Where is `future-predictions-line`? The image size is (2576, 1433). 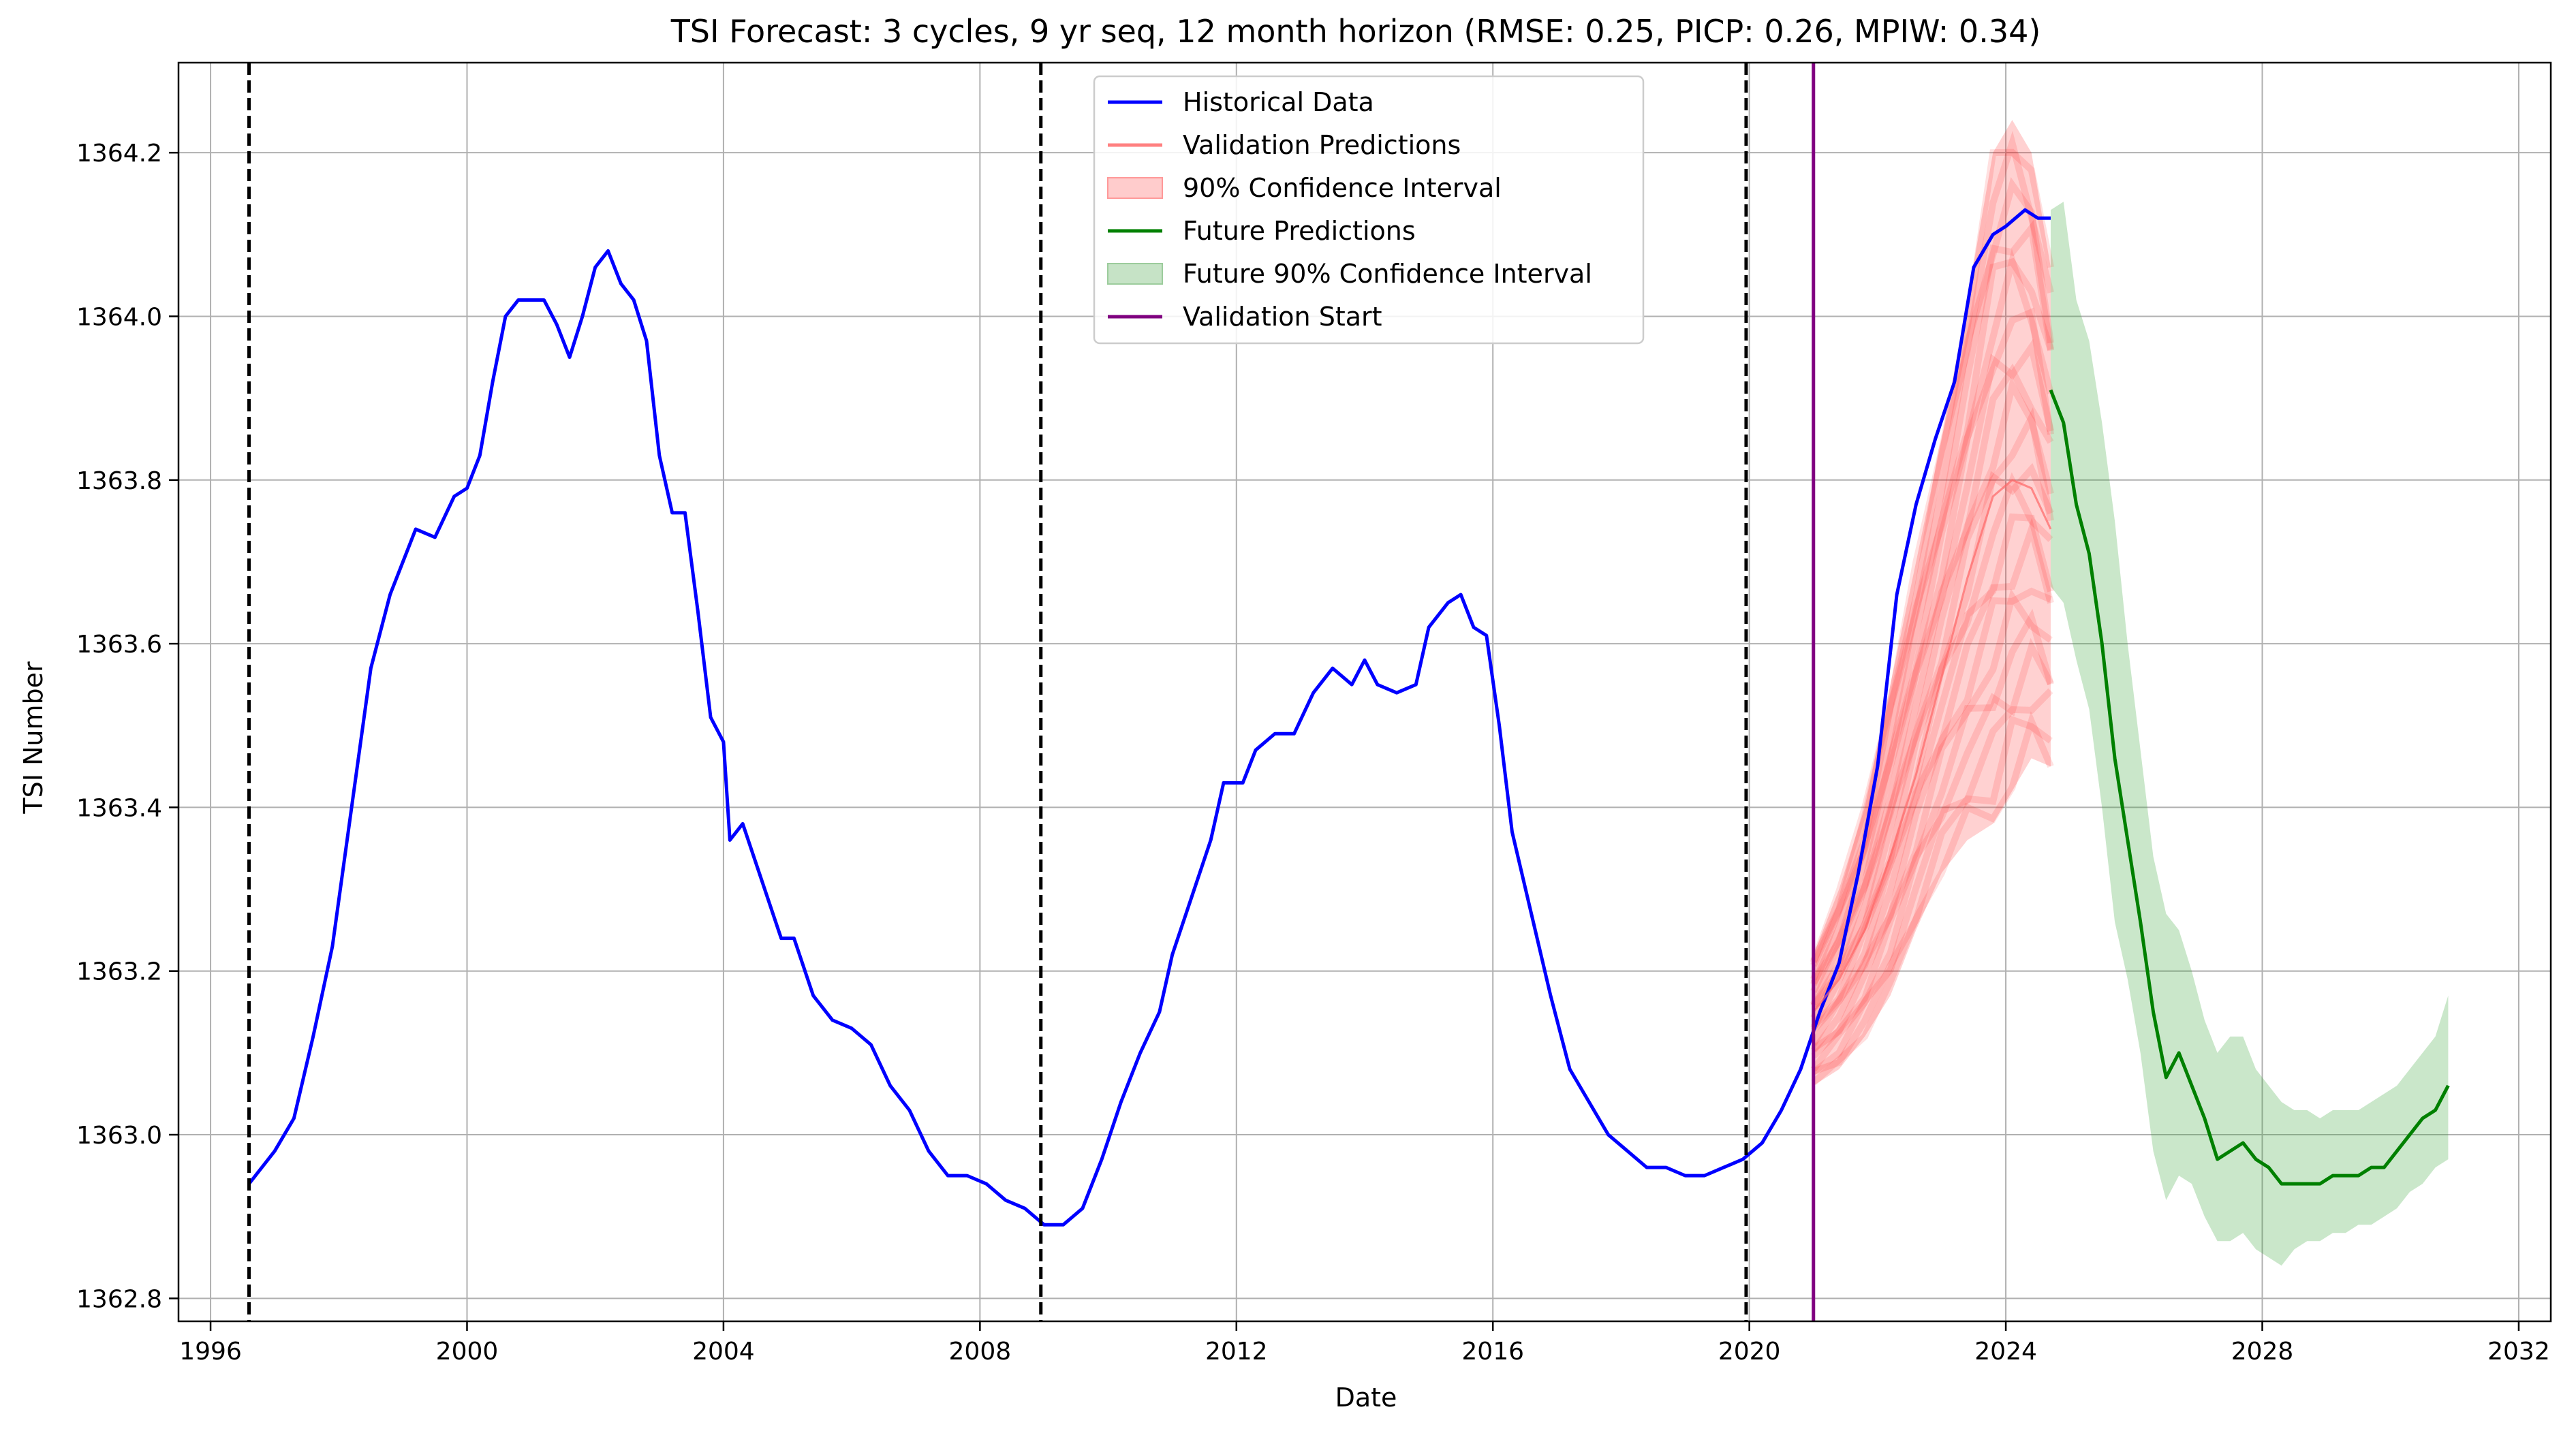
future-predictions-line is located at coordinates (2249, 787).